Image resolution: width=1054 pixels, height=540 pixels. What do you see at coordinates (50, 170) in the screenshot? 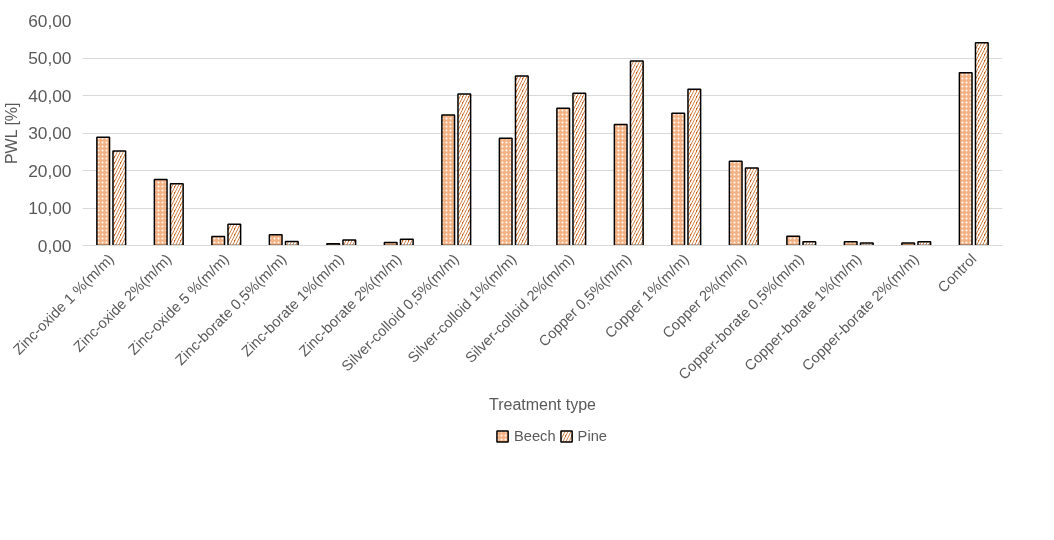
I see `y-tick-label: 20,00` at bounding box center [50, 170].